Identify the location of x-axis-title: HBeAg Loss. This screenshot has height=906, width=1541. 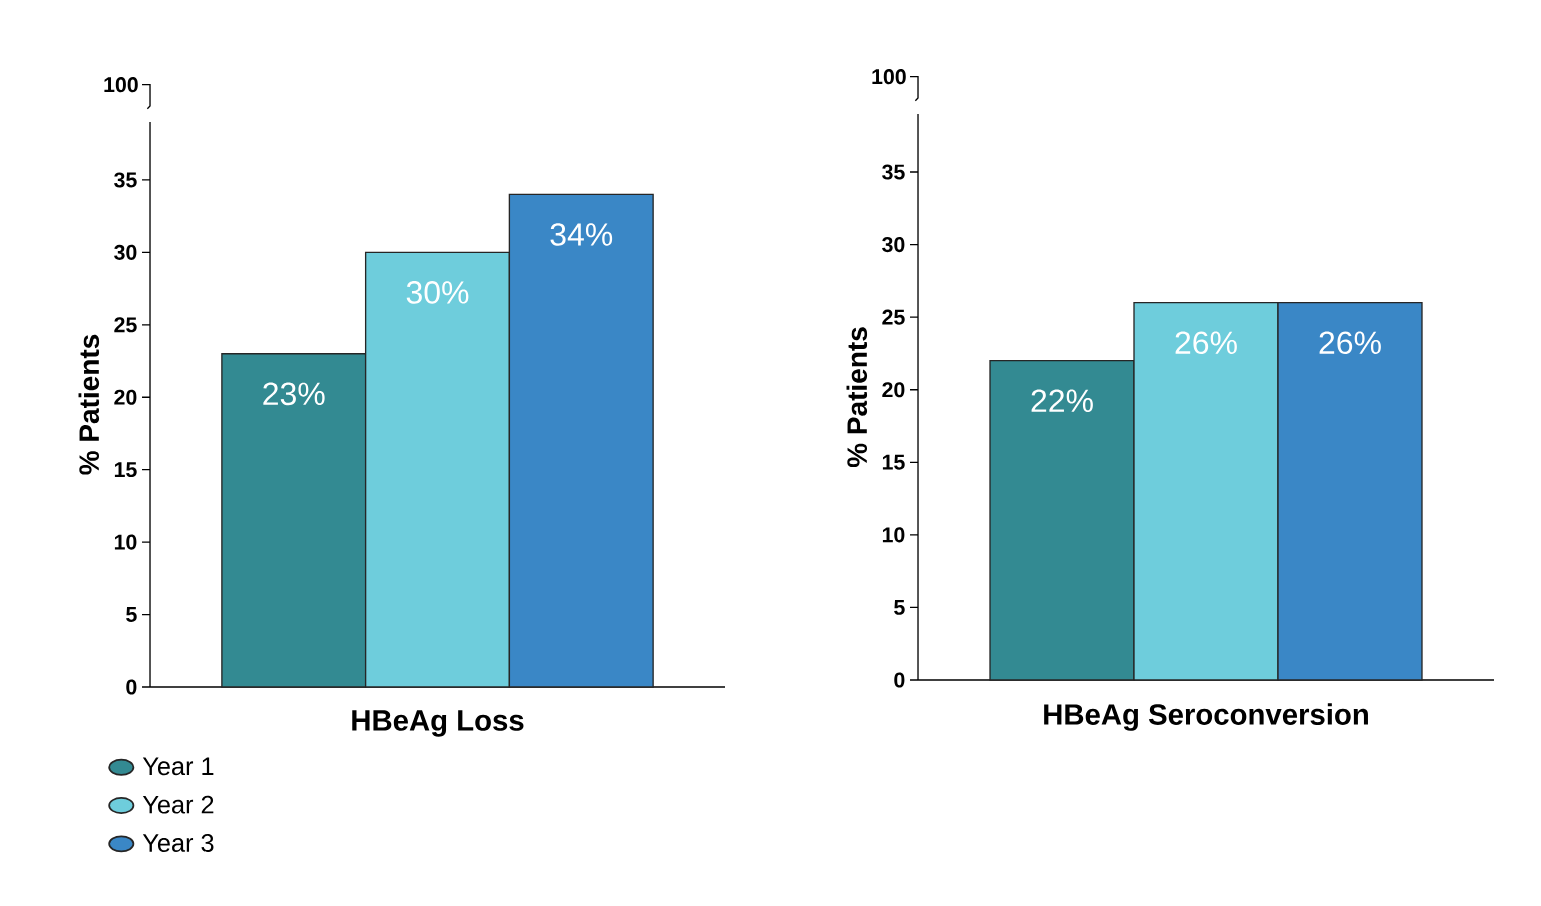
(438, 723).